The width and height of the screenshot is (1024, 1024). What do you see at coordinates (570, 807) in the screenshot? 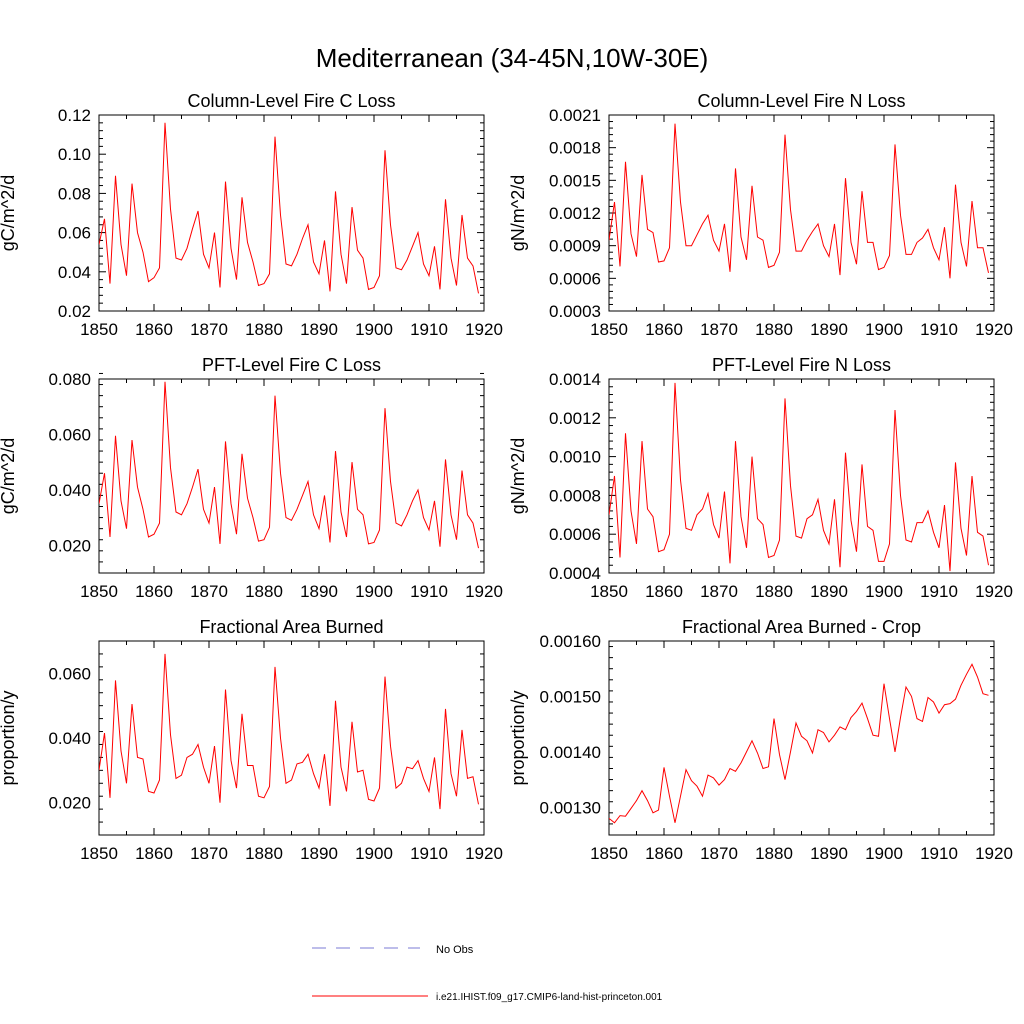
I see `y-tick-label: 0.00130` at bounding box center [570, 807].